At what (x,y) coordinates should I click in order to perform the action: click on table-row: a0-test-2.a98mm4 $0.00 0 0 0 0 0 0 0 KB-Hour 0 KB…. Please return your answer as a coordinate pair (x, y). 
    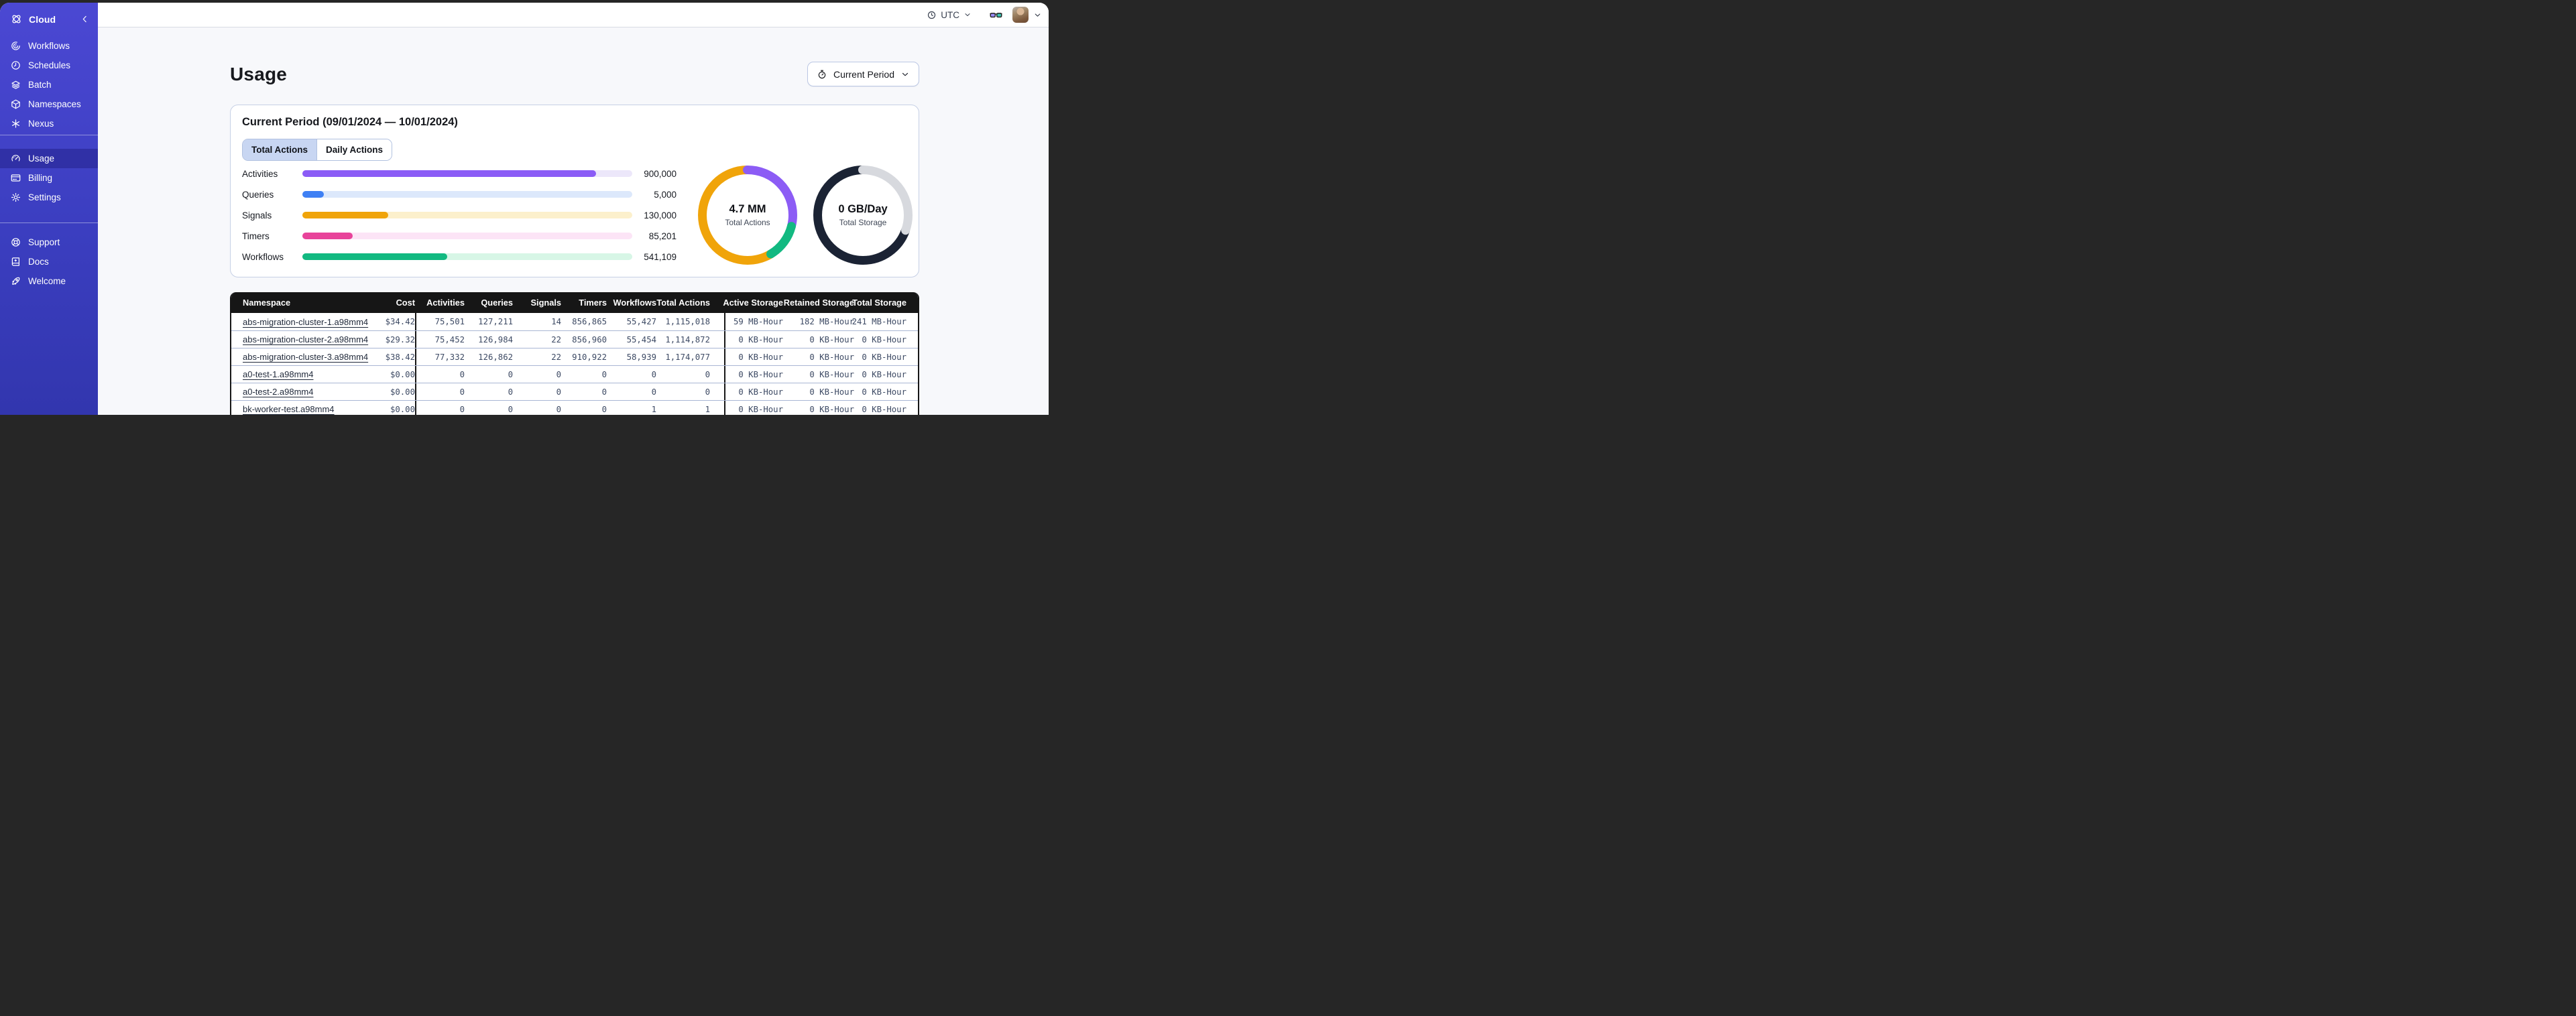
    Looking at the image, I should click on (574, 391).